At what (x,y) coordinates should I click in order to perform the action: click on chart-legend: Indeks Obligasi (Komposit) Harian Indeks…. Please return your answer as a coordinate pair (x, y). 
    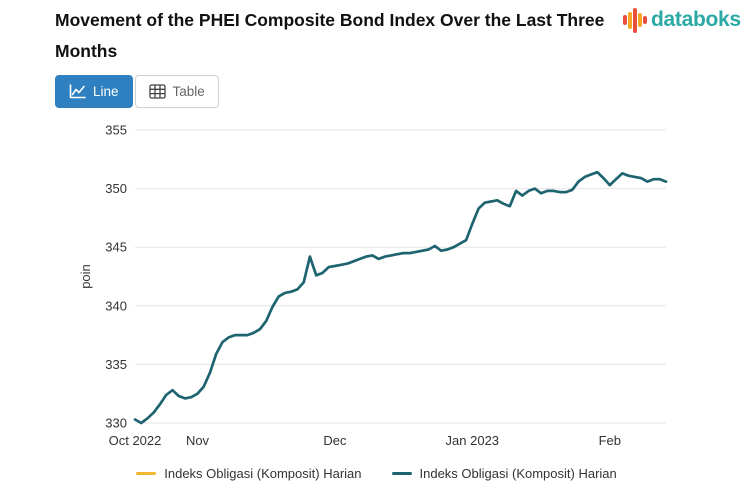
    Looking at the image, I should click on (376, 473).